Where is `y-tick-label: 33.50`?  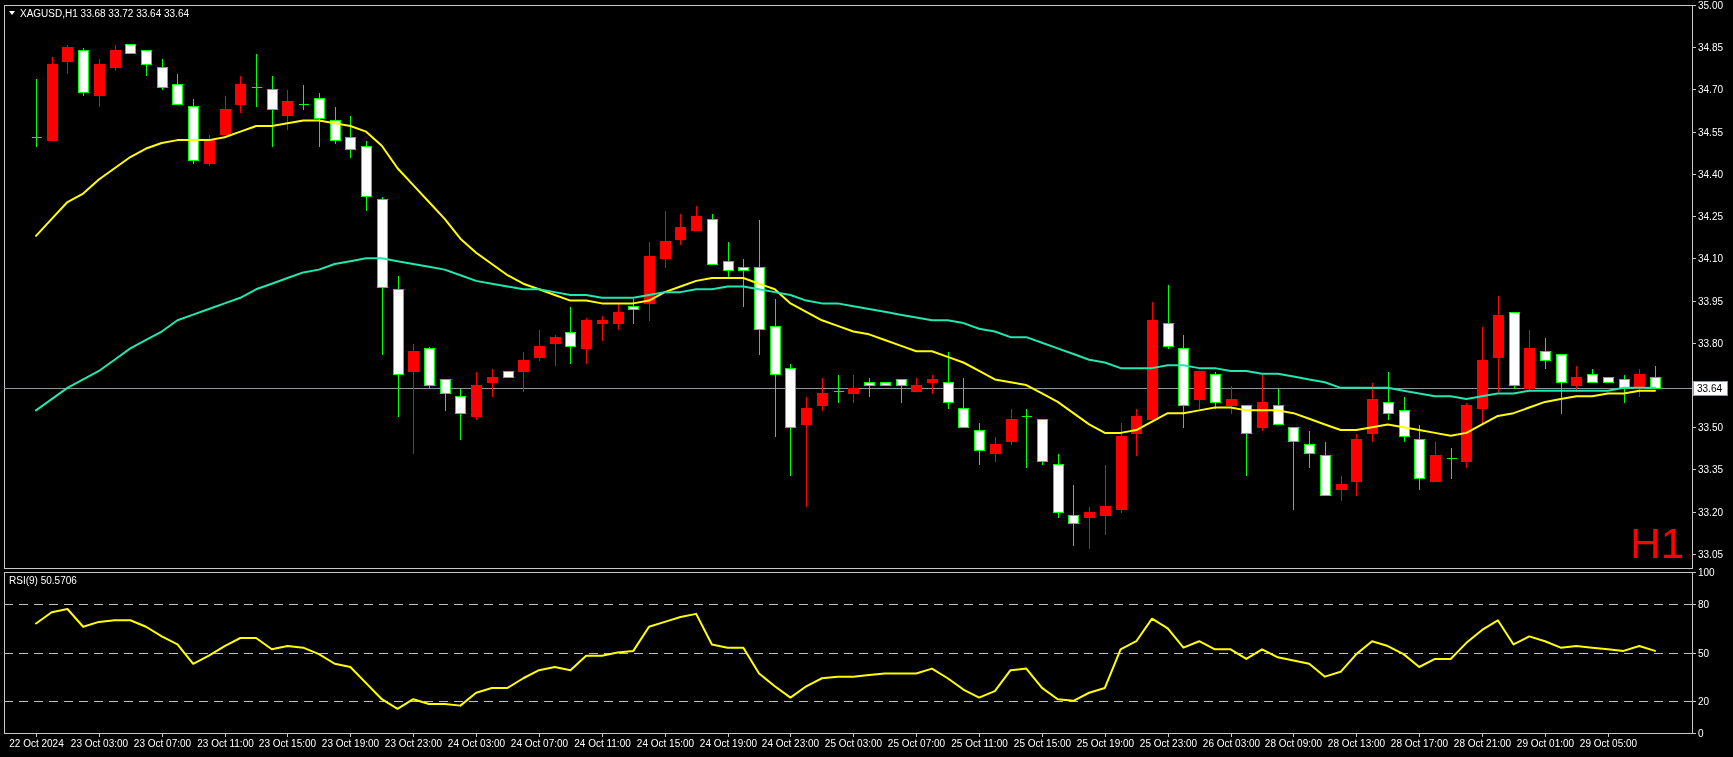
y-tick-label: 33.50 is located at coordinates (1711, 427).